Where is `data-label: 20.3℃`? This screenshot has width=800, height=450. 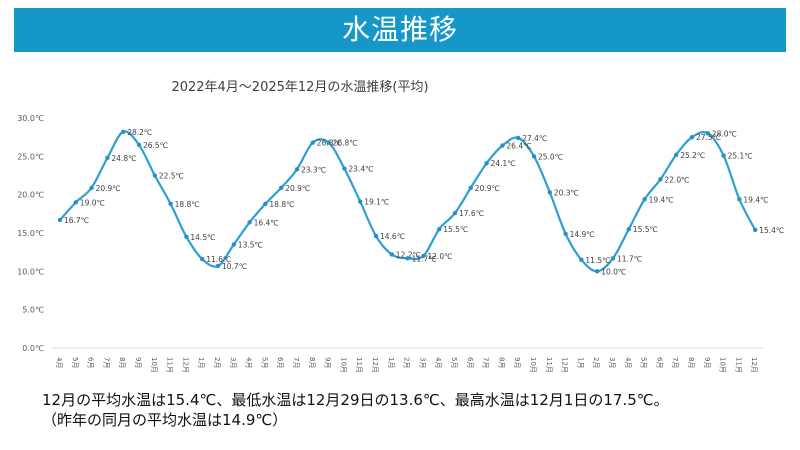
data-label: 20.3℃ is located at coordinates (566, 192).